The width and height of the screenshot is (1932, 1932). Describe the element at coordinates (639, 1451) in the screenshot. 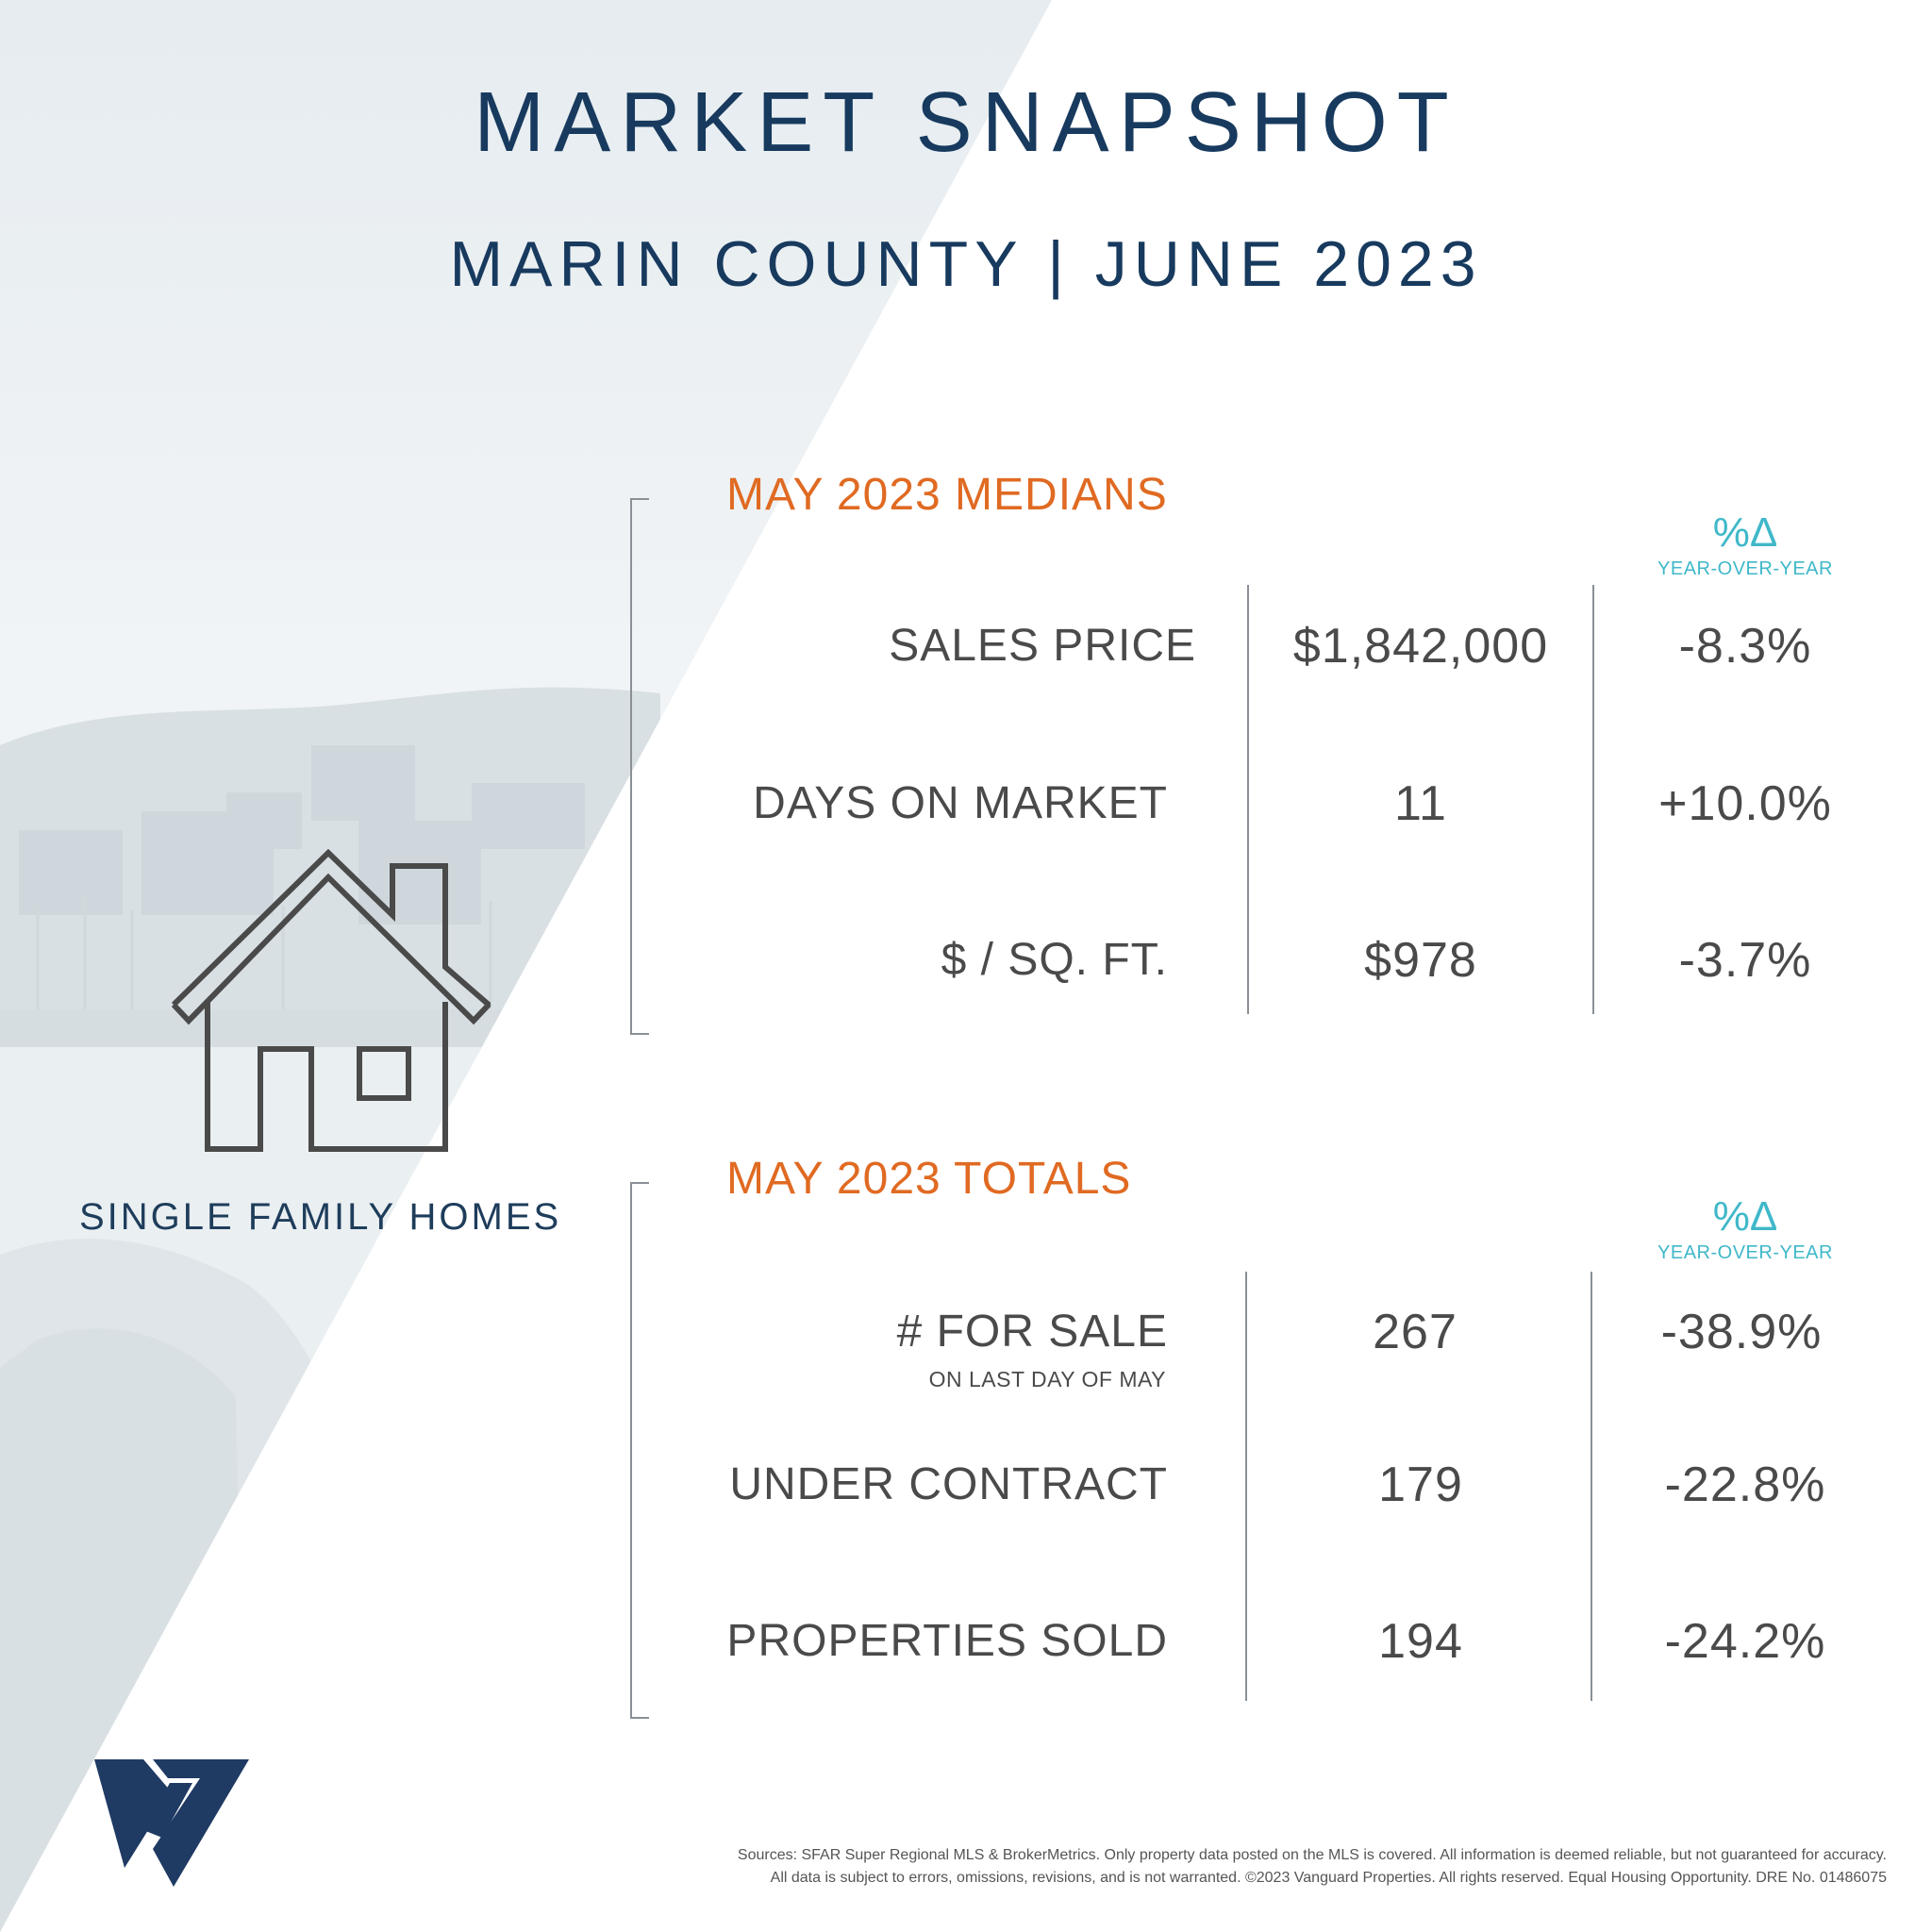

I see `totals-bracket` at that location.